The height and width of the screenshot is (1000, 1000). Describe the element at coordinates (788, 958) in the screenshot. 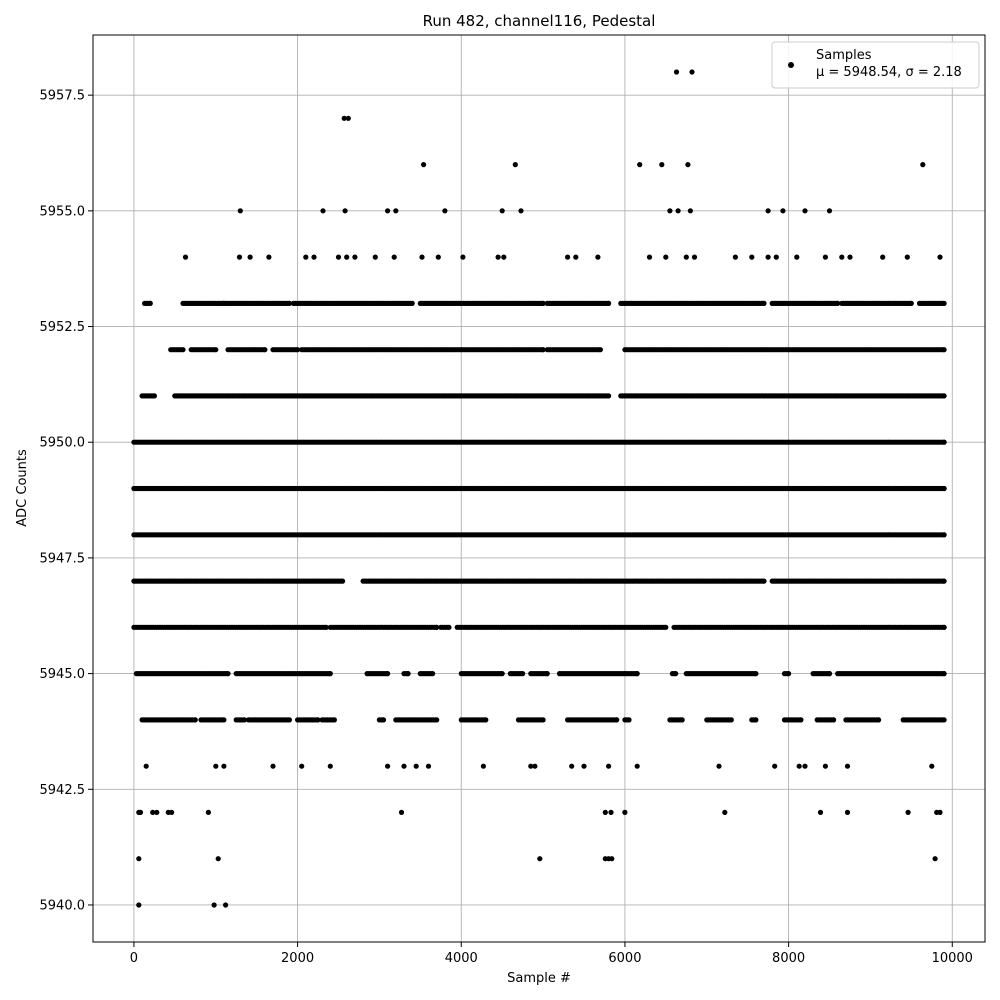

I see `x-tick-label: 8000` at that location.